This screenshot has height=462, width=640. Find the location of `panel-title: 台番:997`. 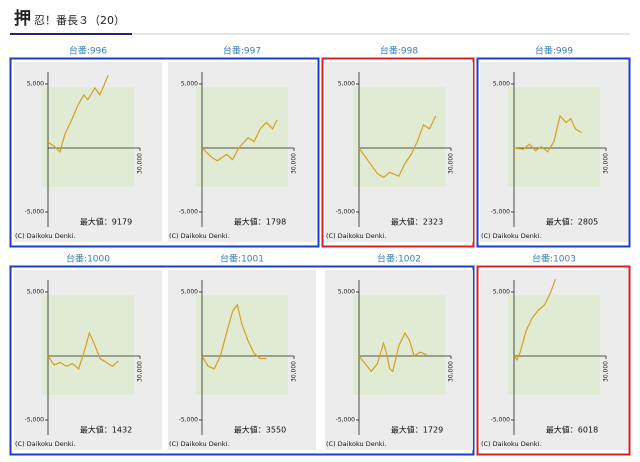

panel-title: 台番:997 is located at coordinates (242, 51).